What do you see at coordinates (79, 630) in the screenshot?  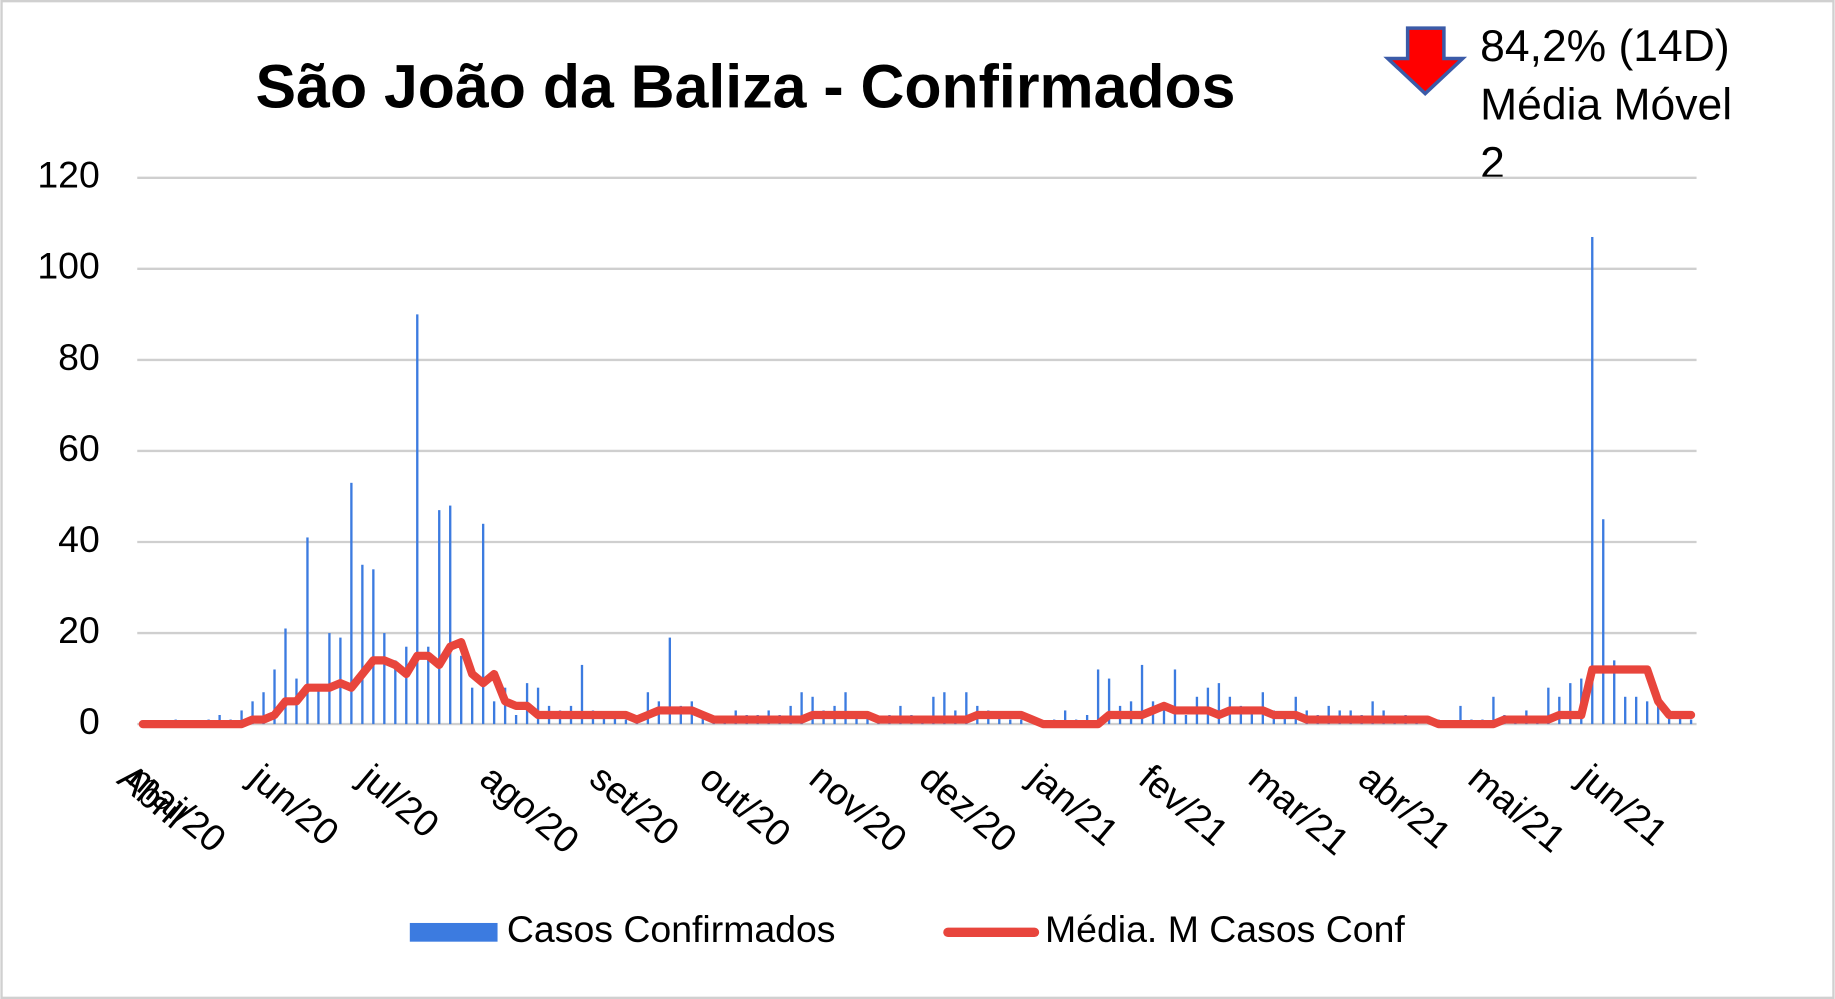 I see `y-tick-label: 20` at bounding box center [79, 630].